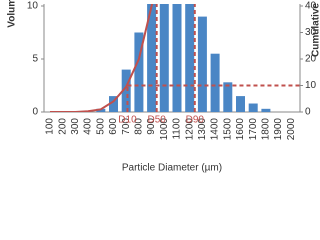  Describe the element at coordinates (278, 129) in the screenshot. I see `x-tick-label: 1900` at that location.